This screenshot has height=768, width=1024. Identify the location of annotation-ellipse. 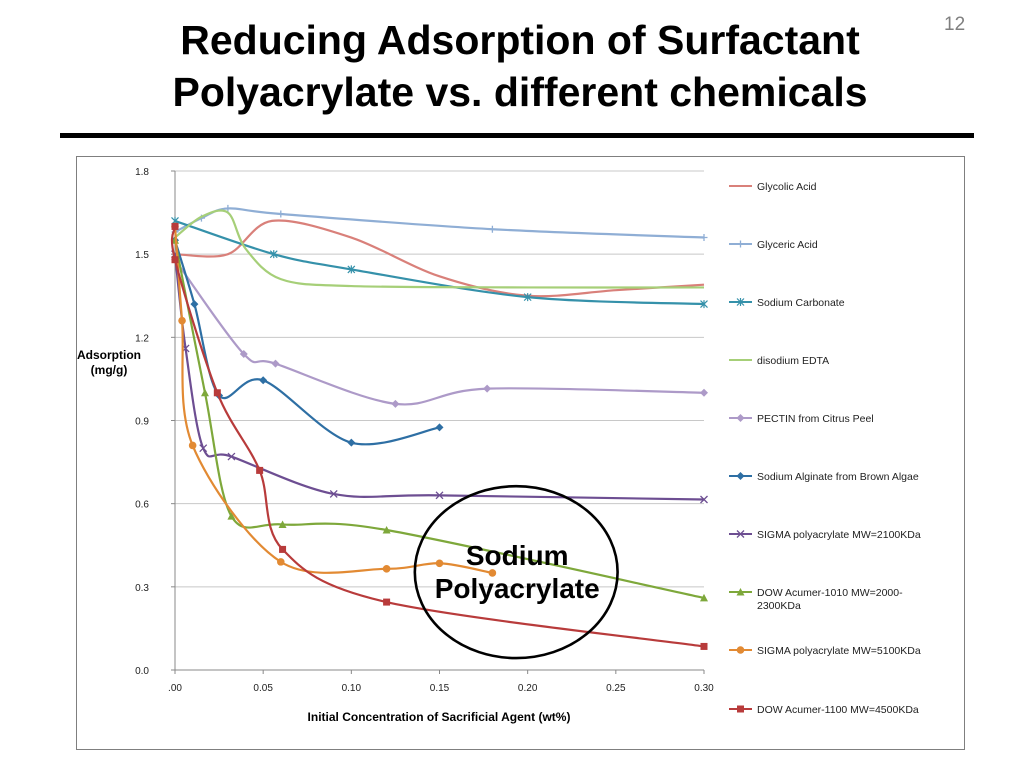
(516, 572).